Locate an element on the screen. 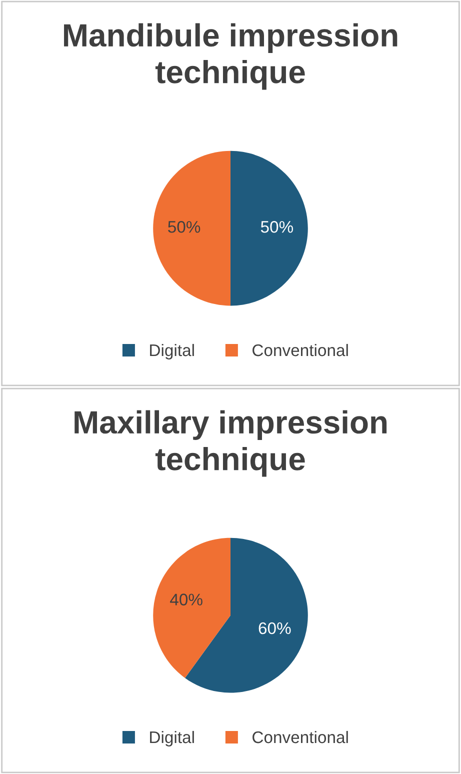 This screenshot has height=774, width=461. data-label: 60% is located at coordinates (274, 628).